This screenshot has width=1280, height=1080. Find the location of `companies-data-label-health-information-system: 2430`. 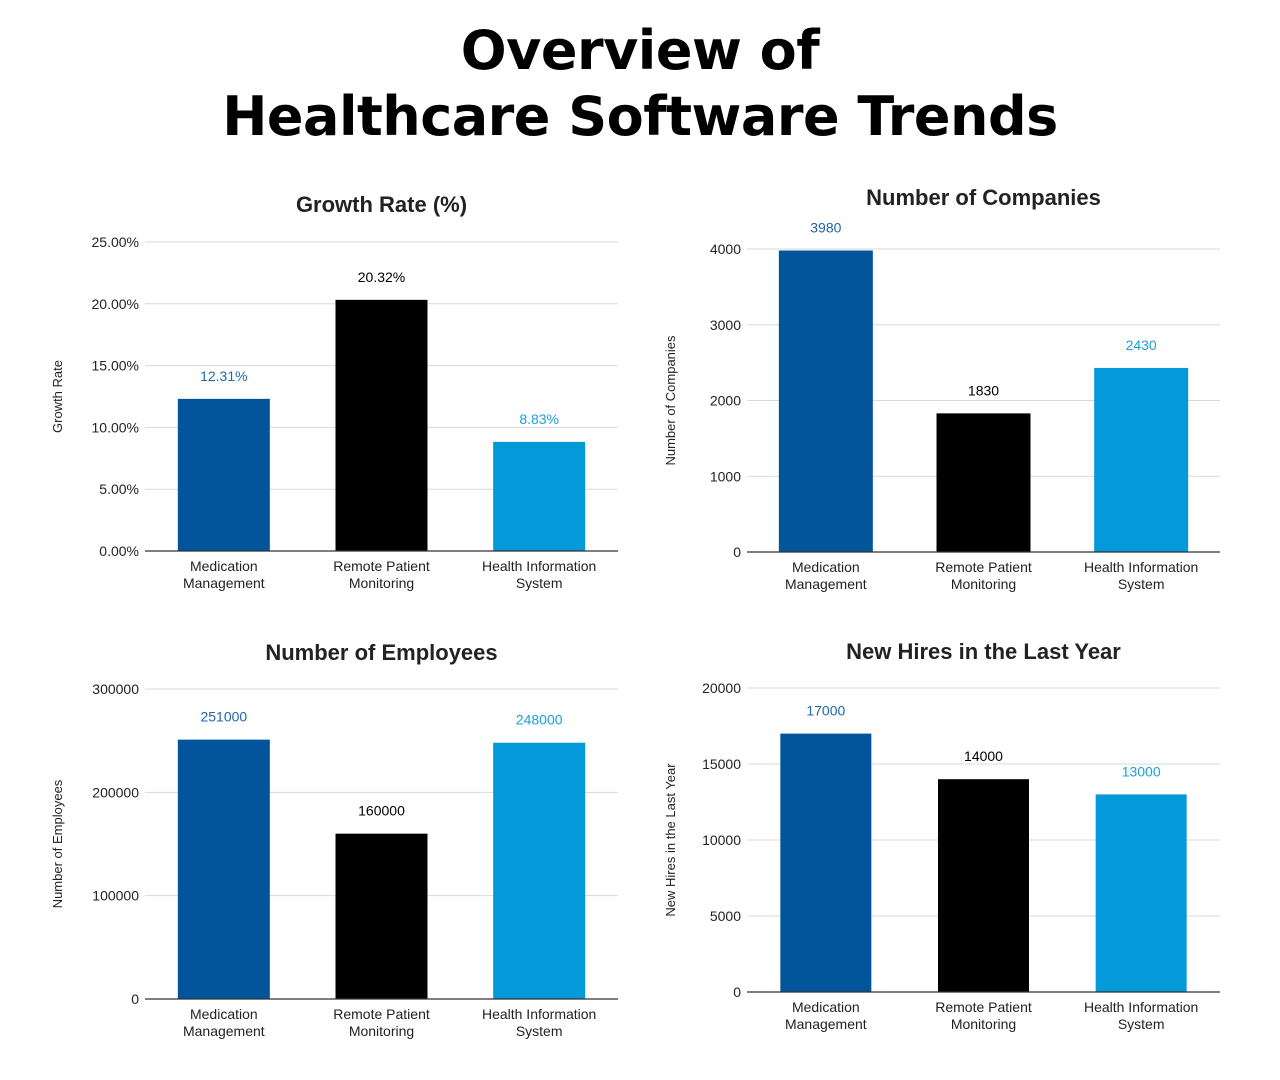

companies-data-label-health-information-system: 2430 is located at coordinates (1141, 345).